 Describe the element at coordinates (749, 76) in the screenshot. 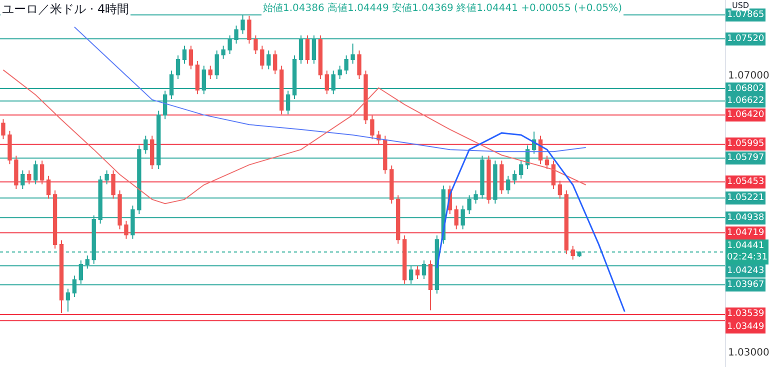

I see `y-tick-label: 1.07000` at that location.